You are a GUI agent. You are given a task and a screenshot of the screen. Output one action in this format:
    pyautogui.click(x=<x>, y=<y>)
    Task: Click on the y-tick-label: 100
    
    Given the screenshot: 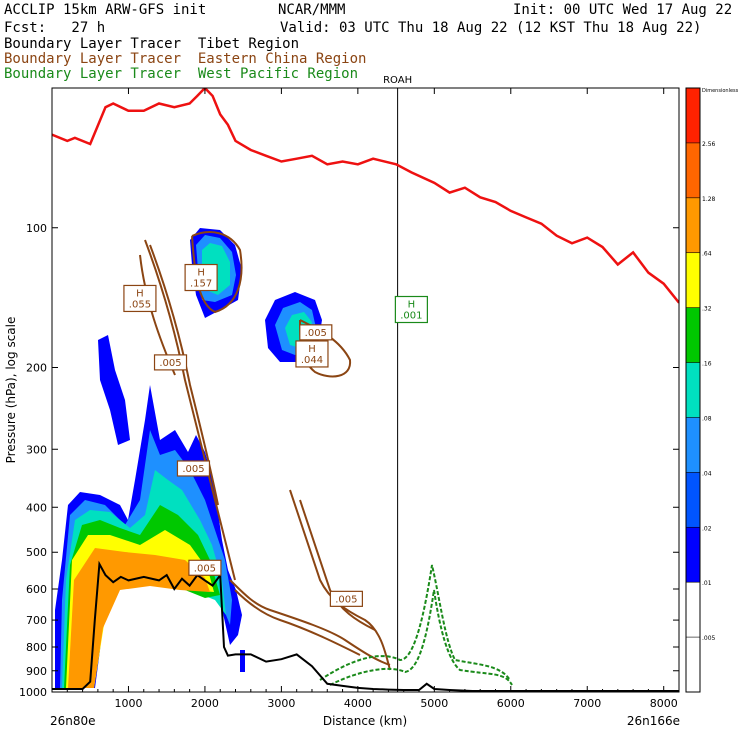 What is the action you would take?
    pyautogui.click(x=36, y=228)
    